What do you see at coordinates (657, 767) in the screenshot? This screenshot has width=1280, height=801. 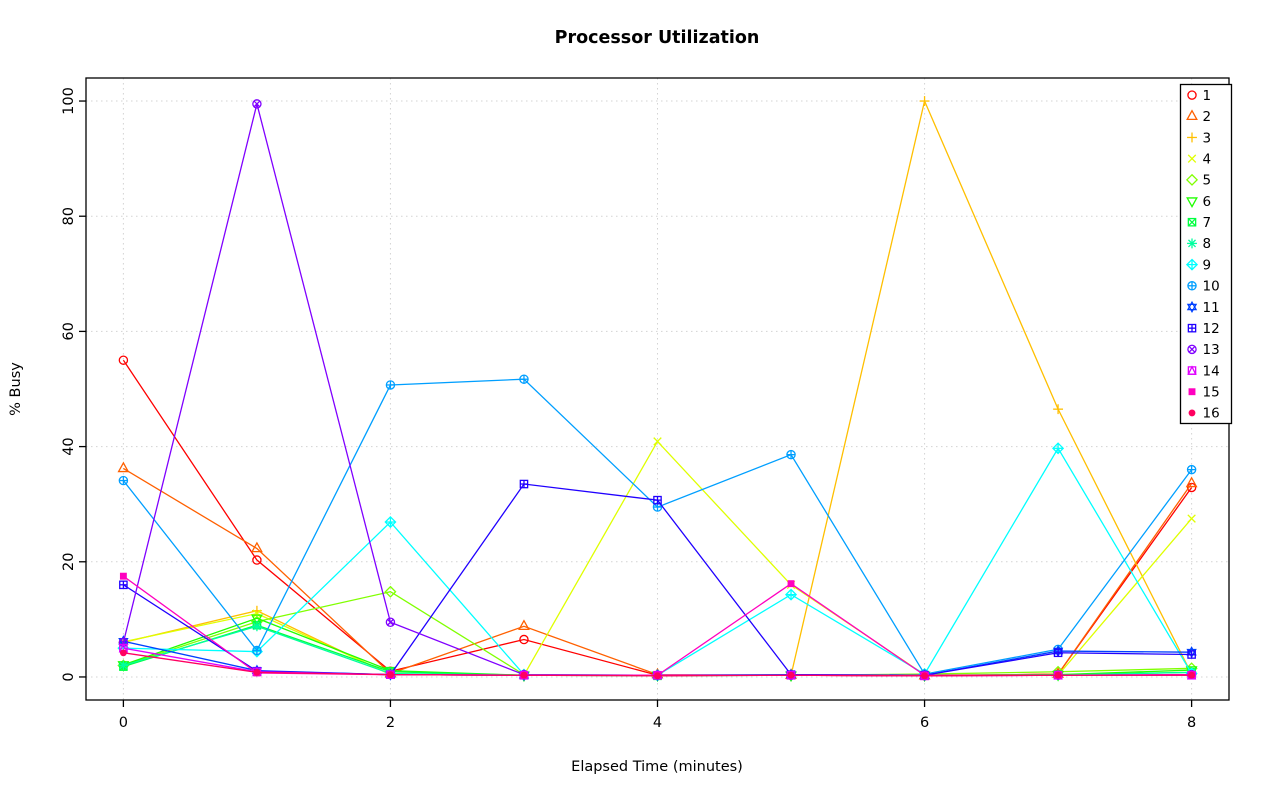 I see `x-axis-title: Elapsed Time (minutes)` at bounding box center [657, 767].